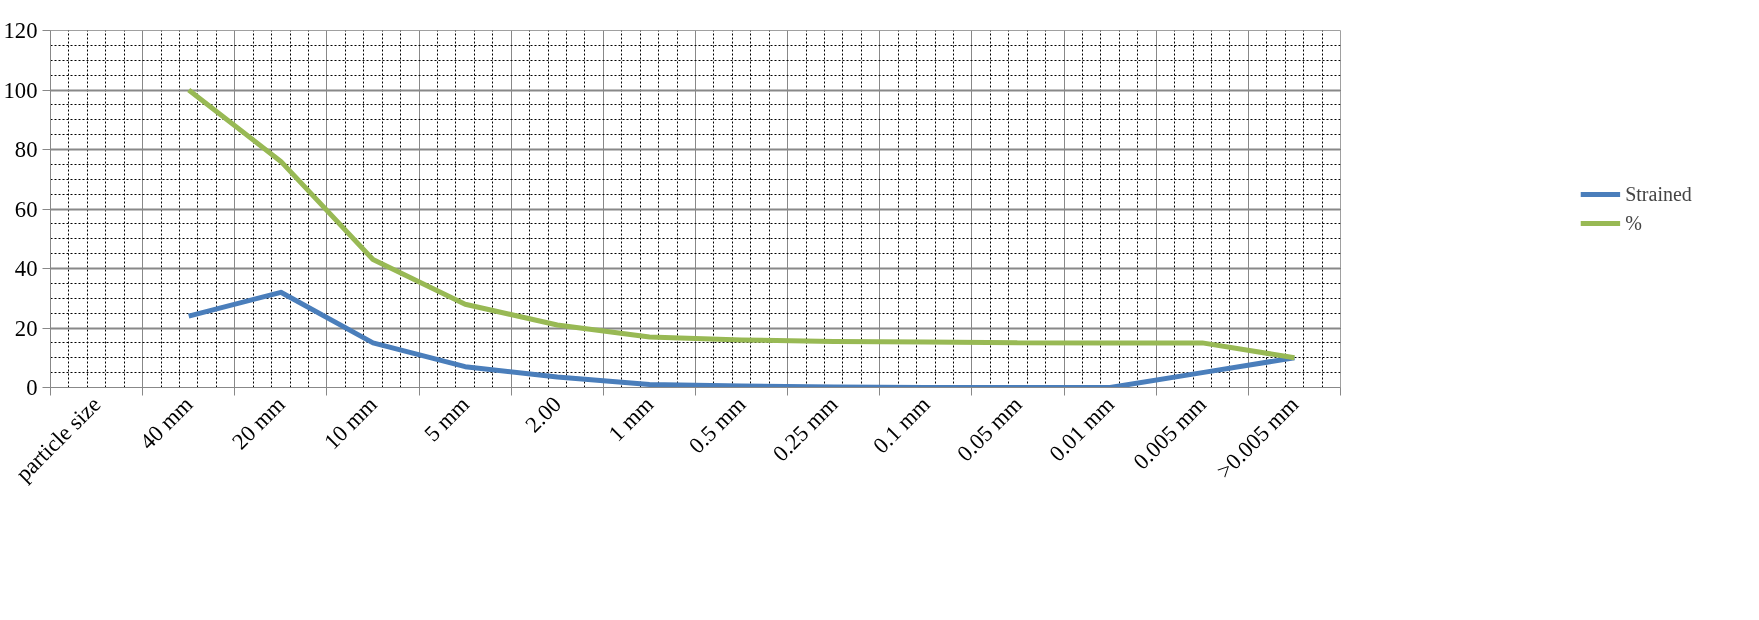  What do you see at coordinates (717, 425) in the screenshot?
I see `x-tick-label: 0.5 mm` at bounding box center [717, 425].